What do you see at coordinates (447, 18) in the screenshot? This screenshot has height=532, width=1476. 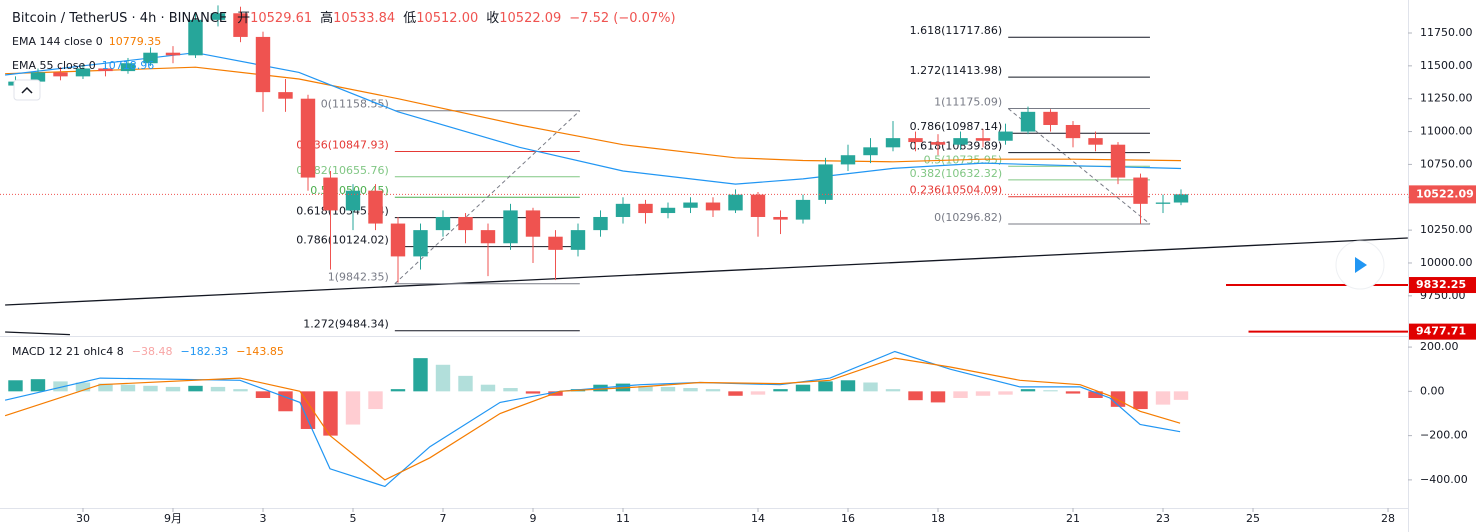 I see `ohlc-value: 10512.00` at bounding box center [447, 18].